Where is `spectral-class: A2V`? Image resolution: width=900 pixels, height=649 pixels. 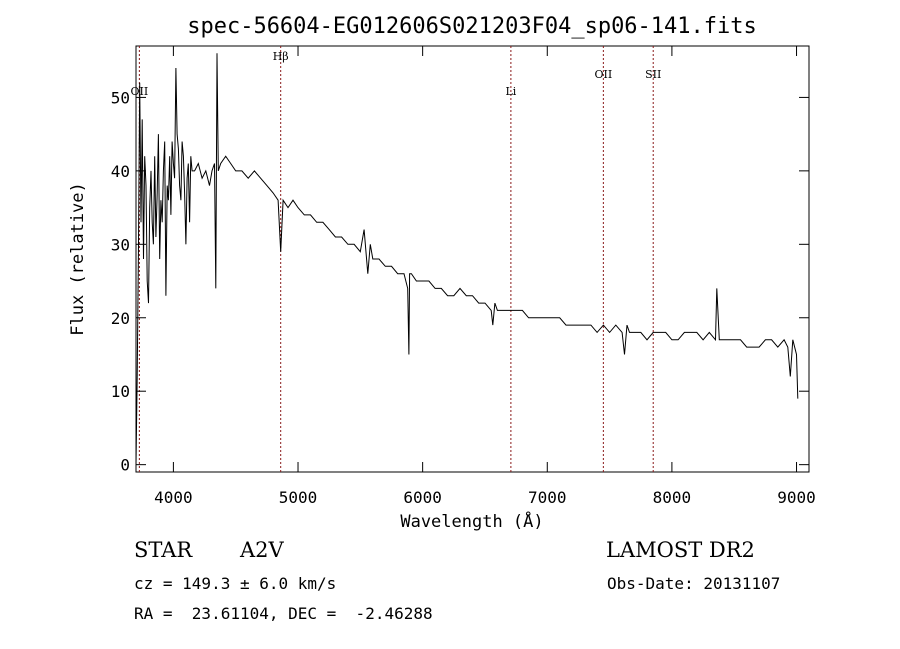
spectral-class: A2V is located at coordinates (262, 550).